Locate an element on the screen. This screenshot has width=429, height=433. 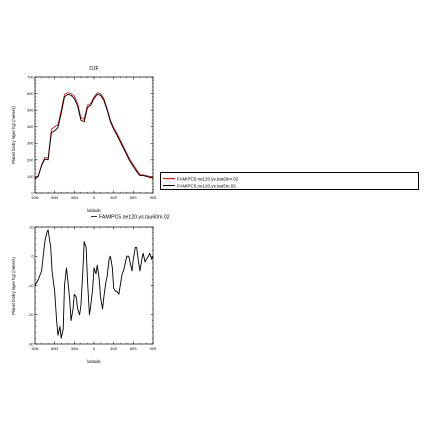
bottom-plot-frame is located at coordinates (94, 285).